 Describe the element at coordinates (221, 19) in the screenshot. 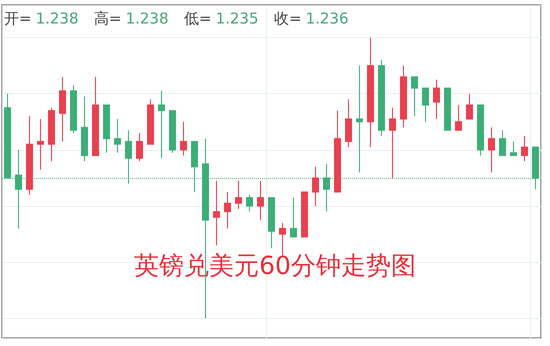

I see `text: 低=1.235` at that location.